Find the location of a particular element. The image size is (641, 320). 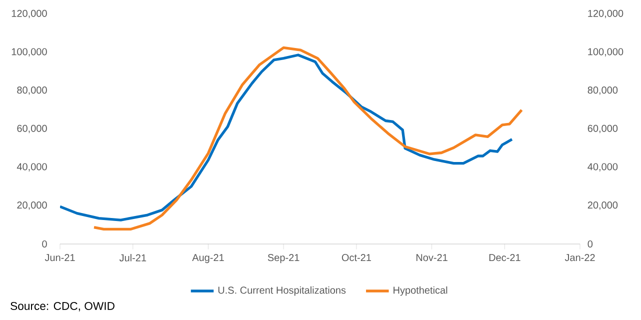

x-tick-label: Sep-21 is located at coordinates (284, 259).